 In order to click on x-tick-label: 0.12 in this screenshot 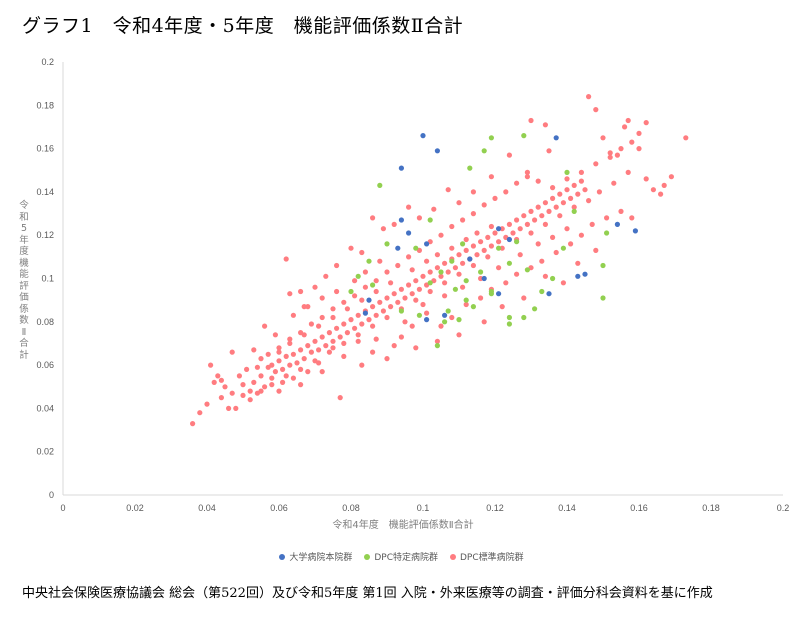, I will do `click(495, 508)`.